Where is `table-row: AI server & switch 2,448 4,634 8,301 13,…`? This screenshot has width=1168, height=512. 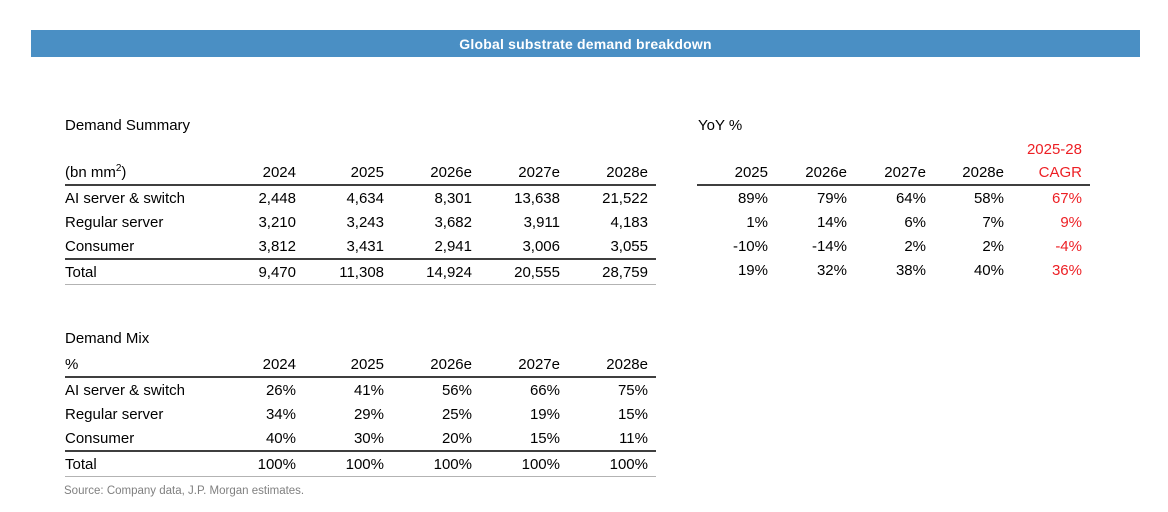 table-row: AI server & switch 2,448 4,634 8,301 13,… is located at coordinates (360, 197).